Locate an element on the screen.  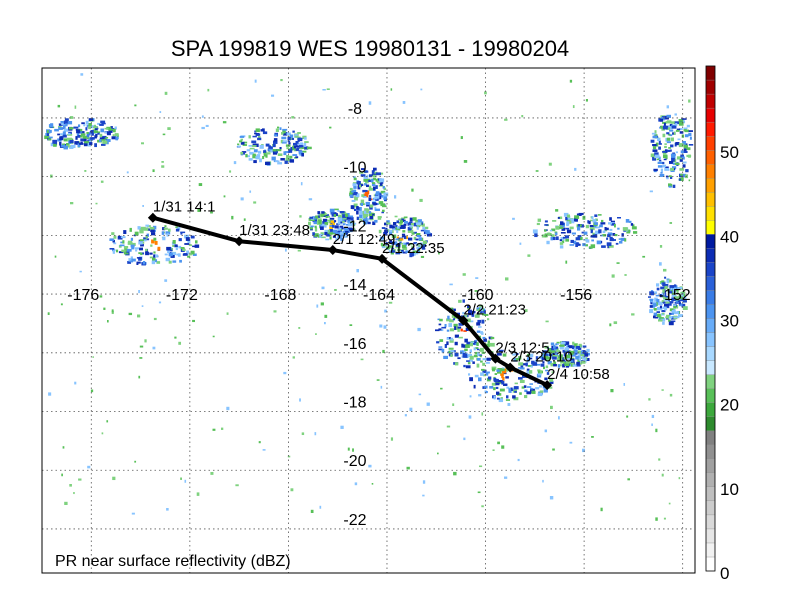
track-point is located at coordinates (152, 217).